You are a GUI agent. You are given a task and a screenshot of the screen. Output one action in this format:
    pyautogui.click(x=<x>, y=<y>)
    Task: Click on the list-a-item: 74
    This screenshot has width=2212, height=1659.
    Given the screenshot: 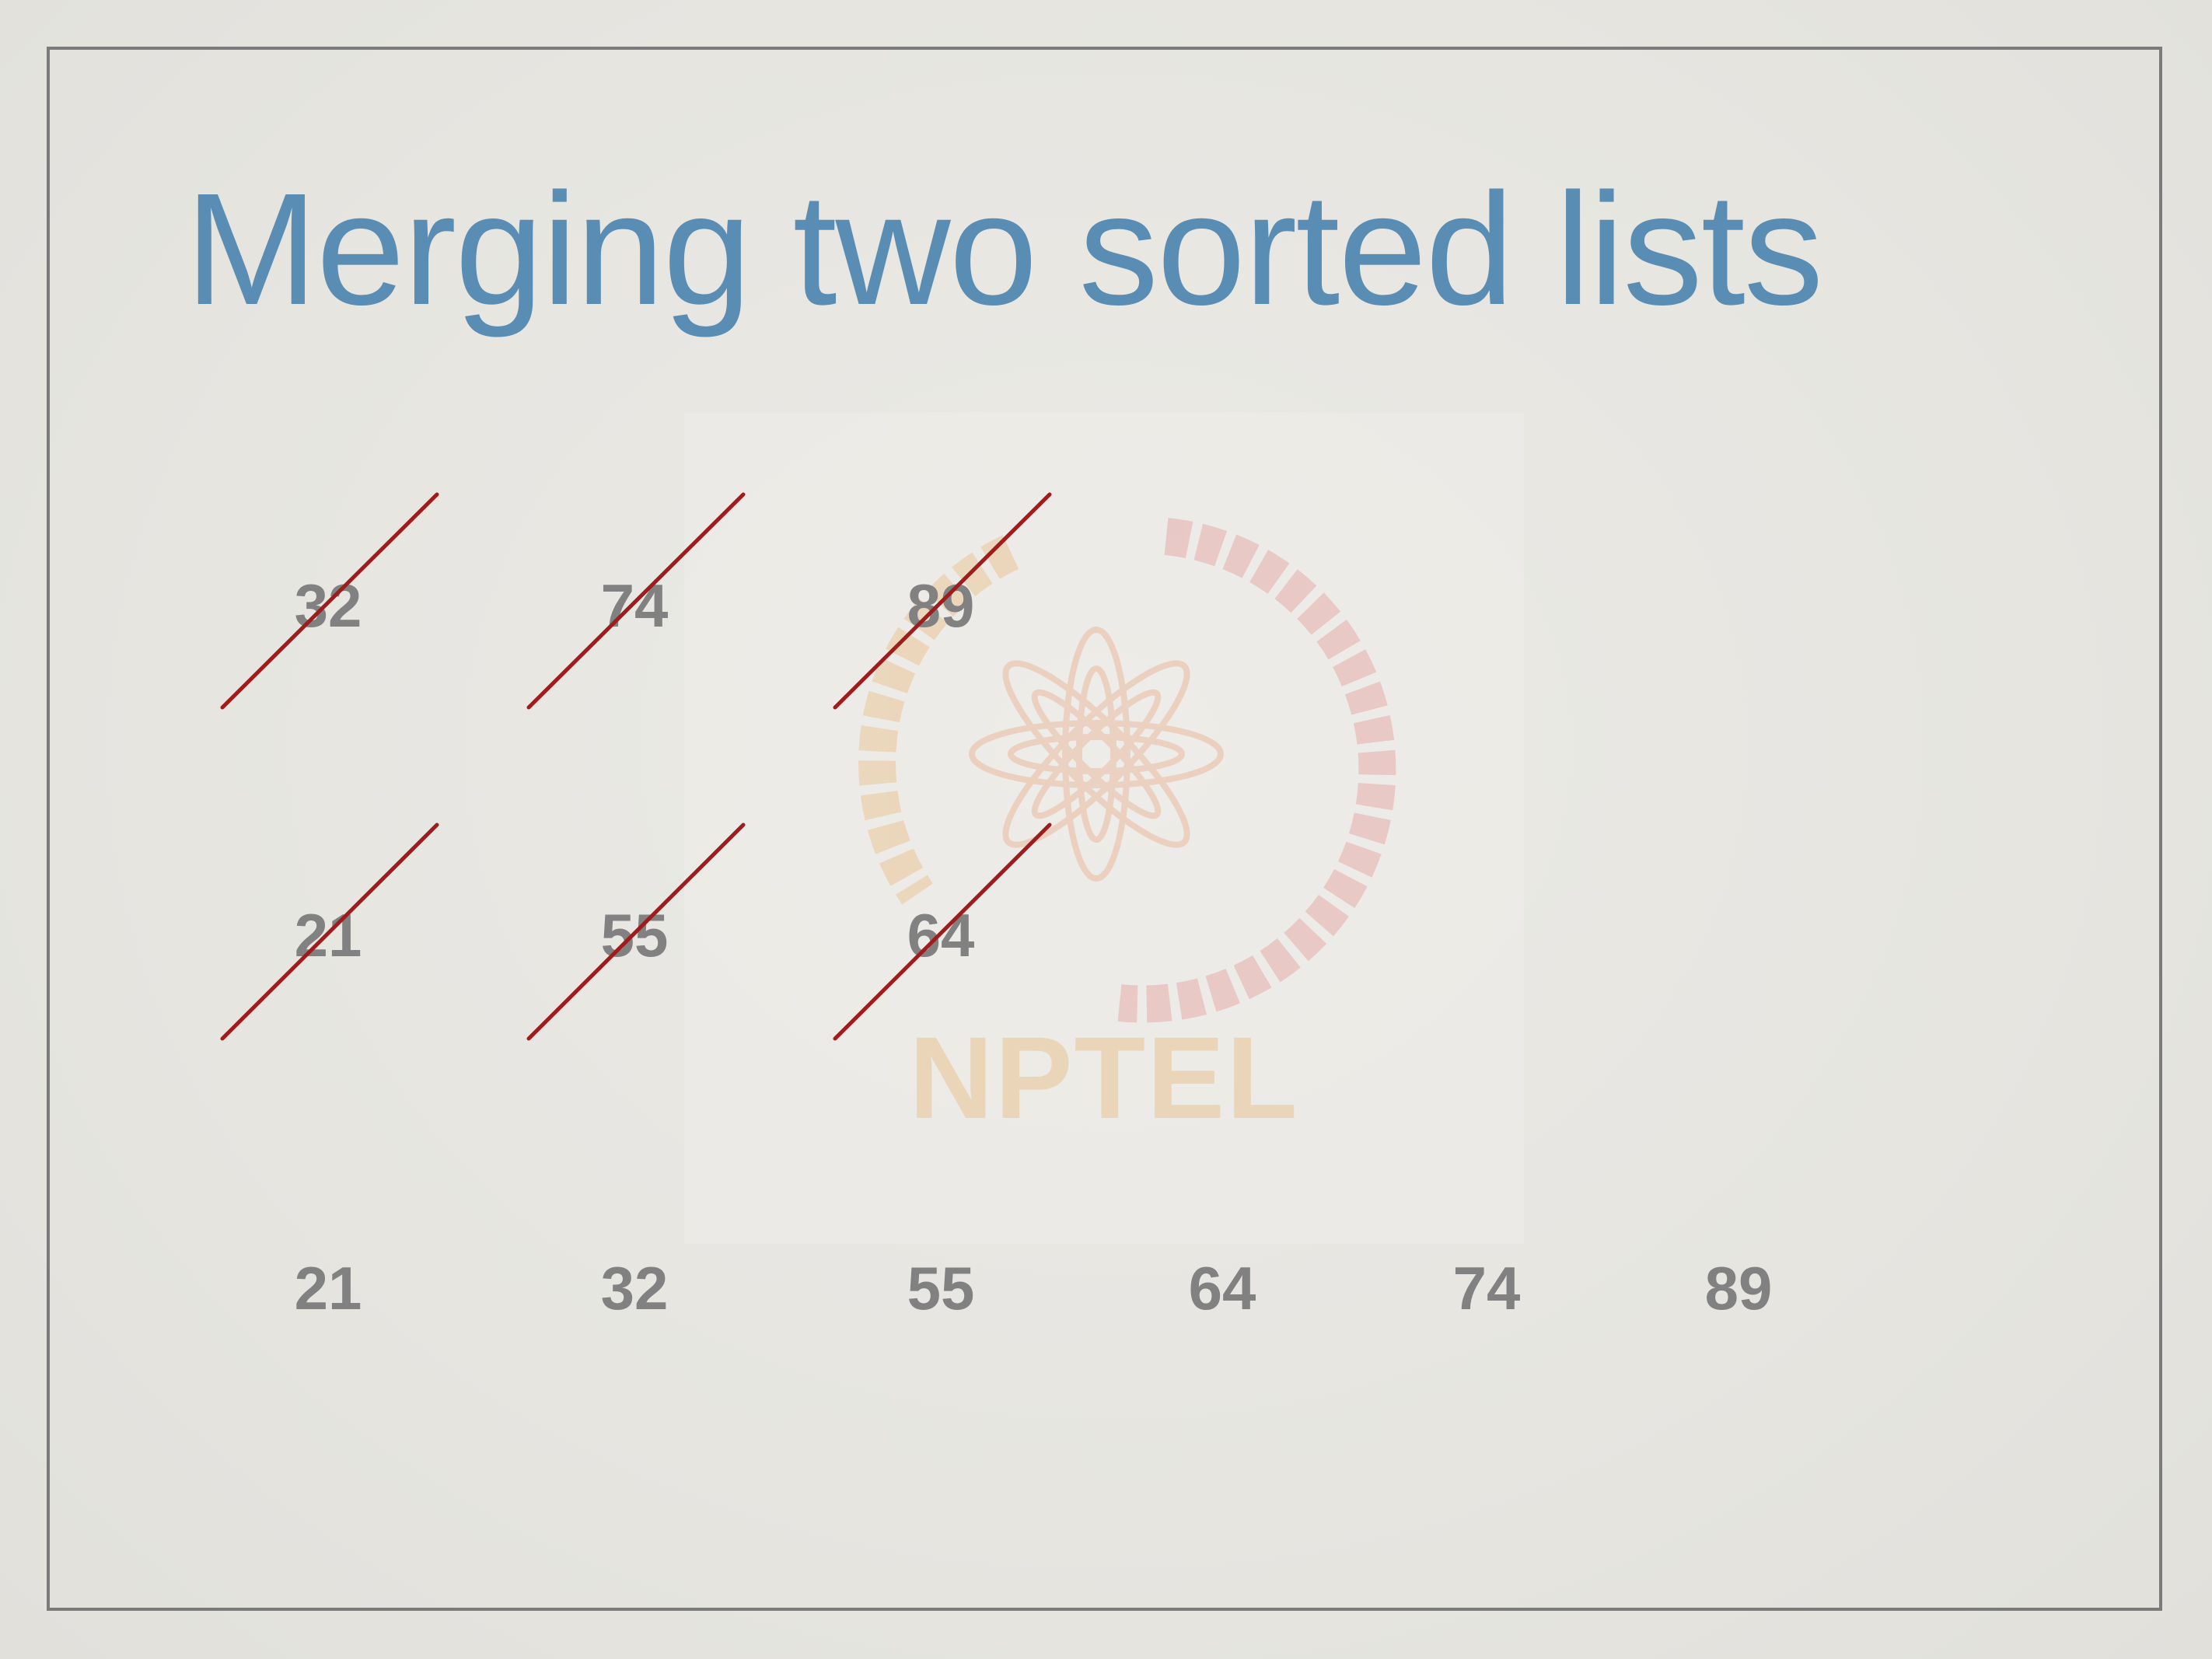 What is the action you would take?
    pyautogui.click(x=634, y=605)
    